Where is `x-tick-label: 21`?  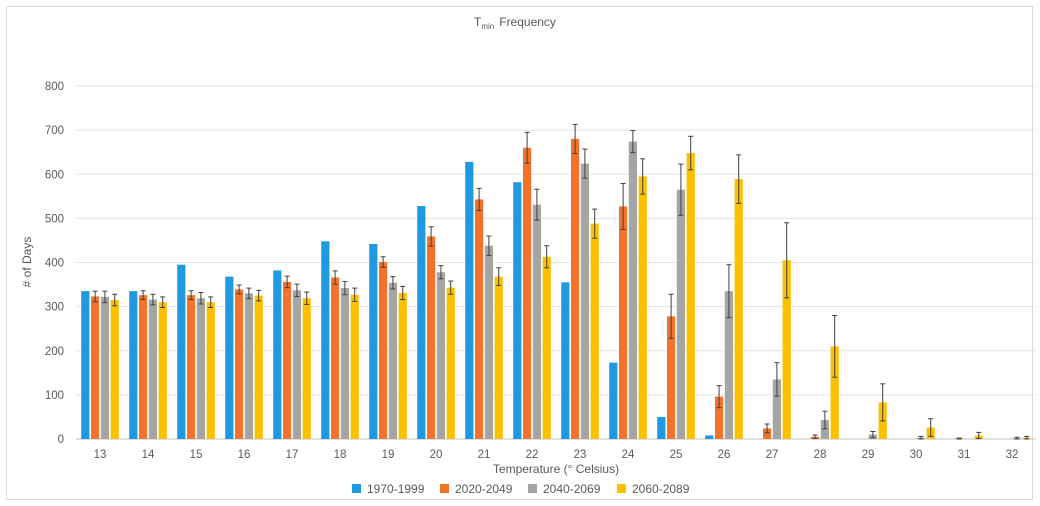
x-tick-label: 21 is located at coordinates (484, 455).